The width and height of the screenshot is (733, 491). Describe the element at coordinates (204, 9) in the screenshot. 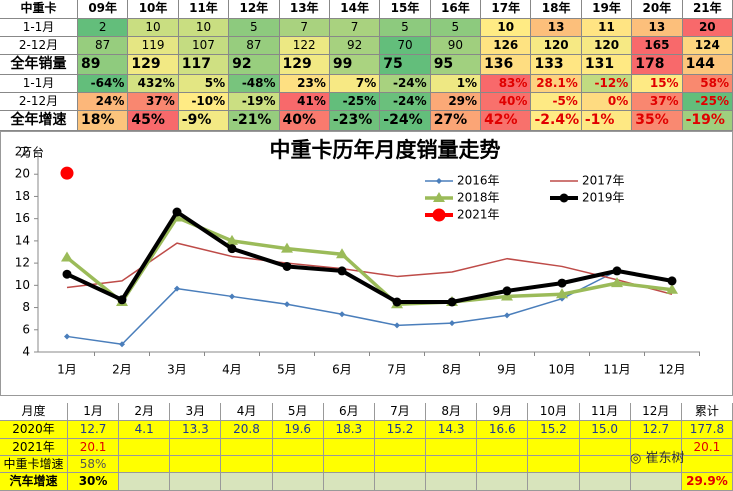

I see `header-cell: 11年` at that location.